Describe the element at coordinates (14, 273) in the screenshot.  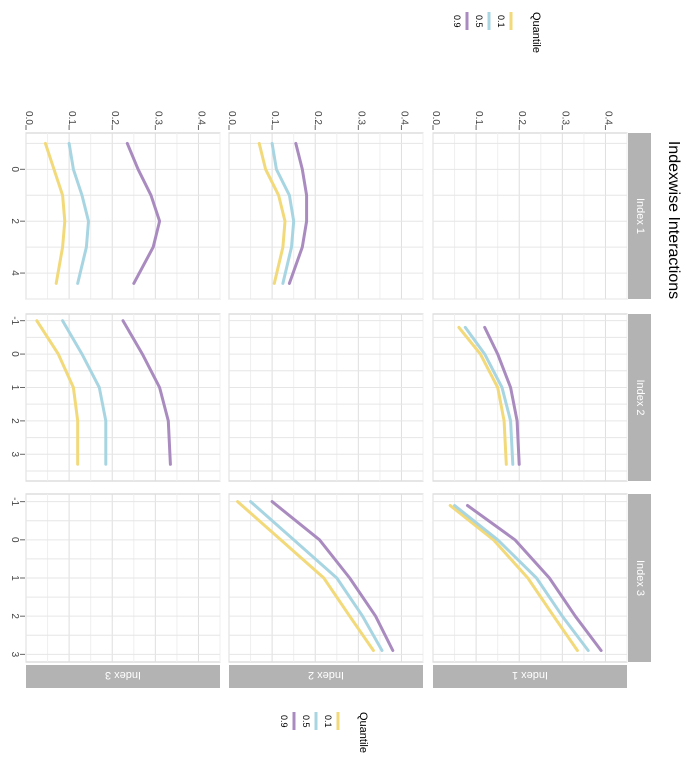
I see `x-tick-label: 4` at that location.